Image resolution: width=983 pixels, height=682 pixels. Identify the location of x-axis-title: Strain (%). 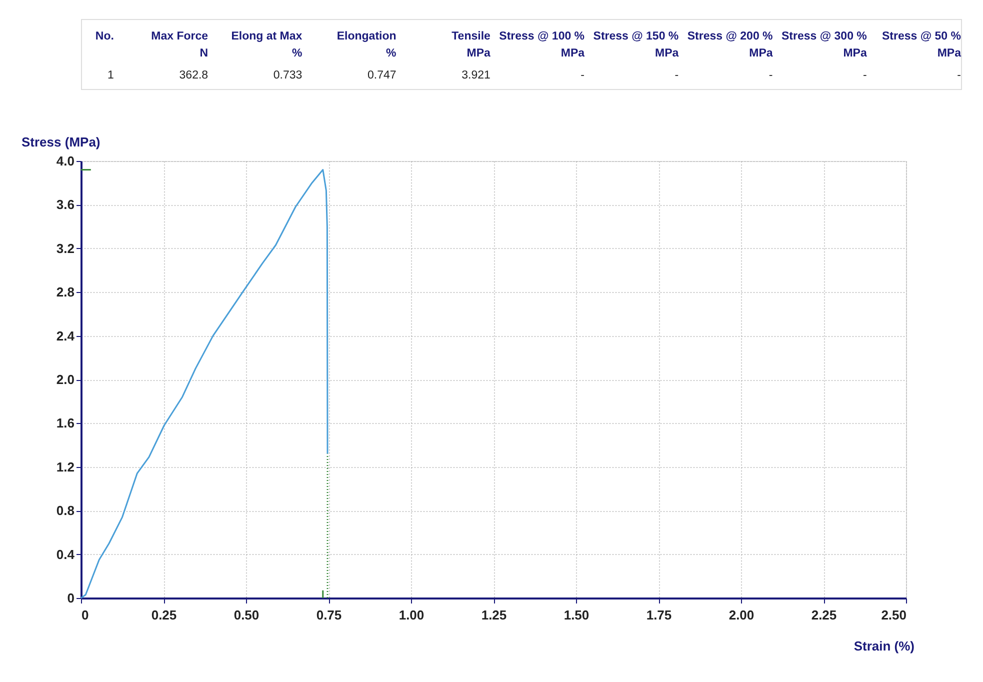
(884, 646).